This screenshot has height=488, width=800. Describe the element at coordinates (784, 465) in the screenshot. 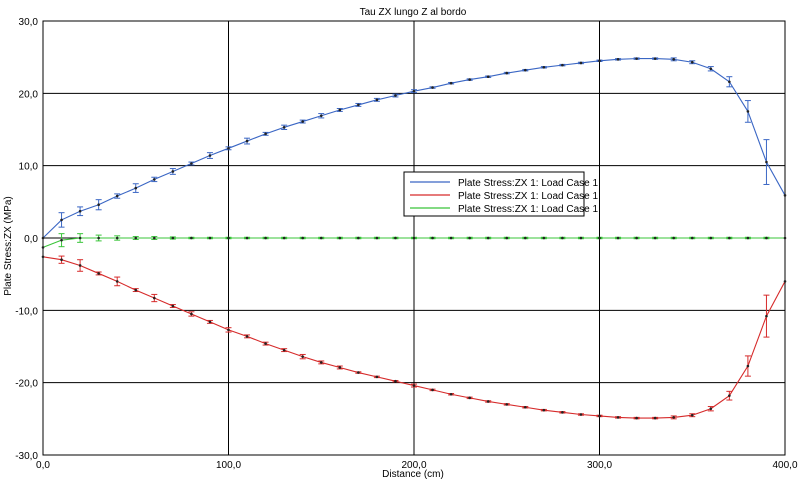

I see `x-tick-label: 400,0` at that location.